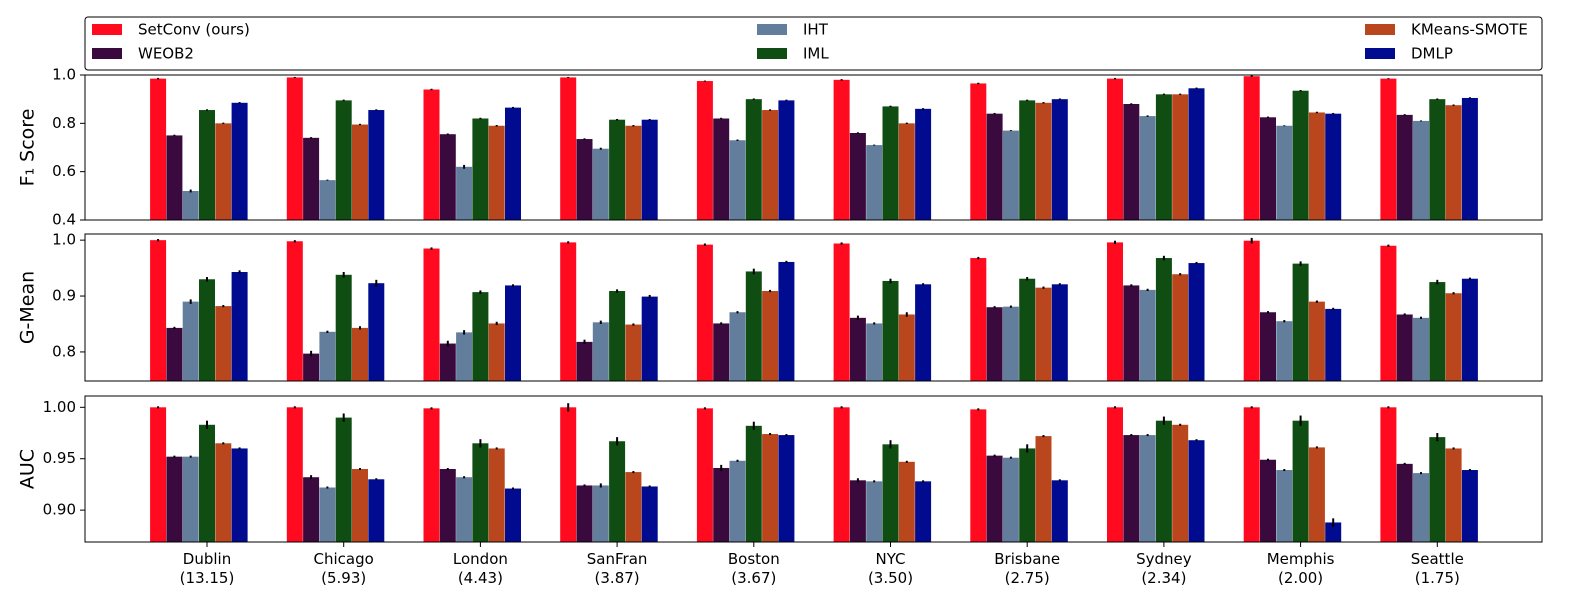  I want to click on y-tick-label: 0.90, so click(59, 510).